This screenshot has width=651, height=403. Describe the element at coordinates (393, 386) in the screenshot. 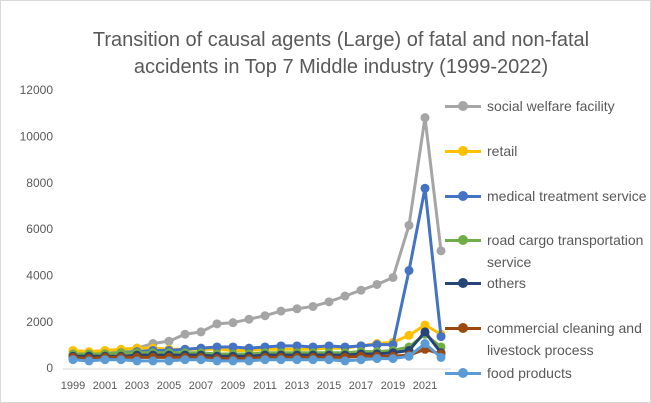

I see `x-tick-label: 2019` at that location.